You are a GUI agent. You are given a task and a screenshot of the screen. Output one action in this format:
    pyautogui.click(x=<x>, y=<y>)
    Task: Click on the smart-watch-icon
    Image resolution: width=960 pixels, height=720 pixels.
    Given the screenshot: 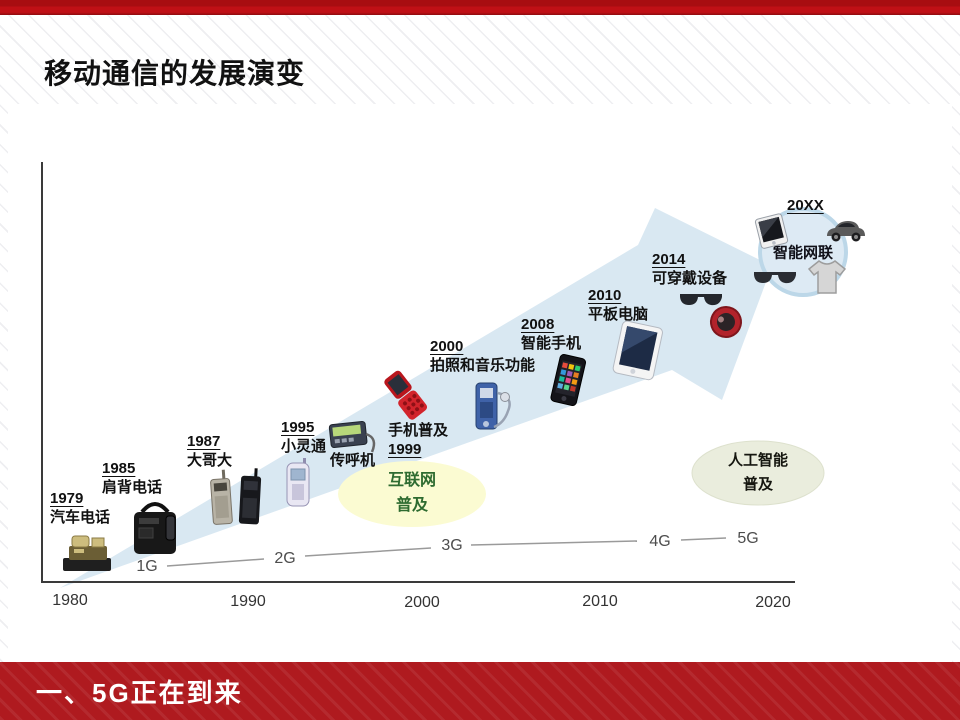 What is the action you would take?
    pyautogui.click(x=726, y=322)
    